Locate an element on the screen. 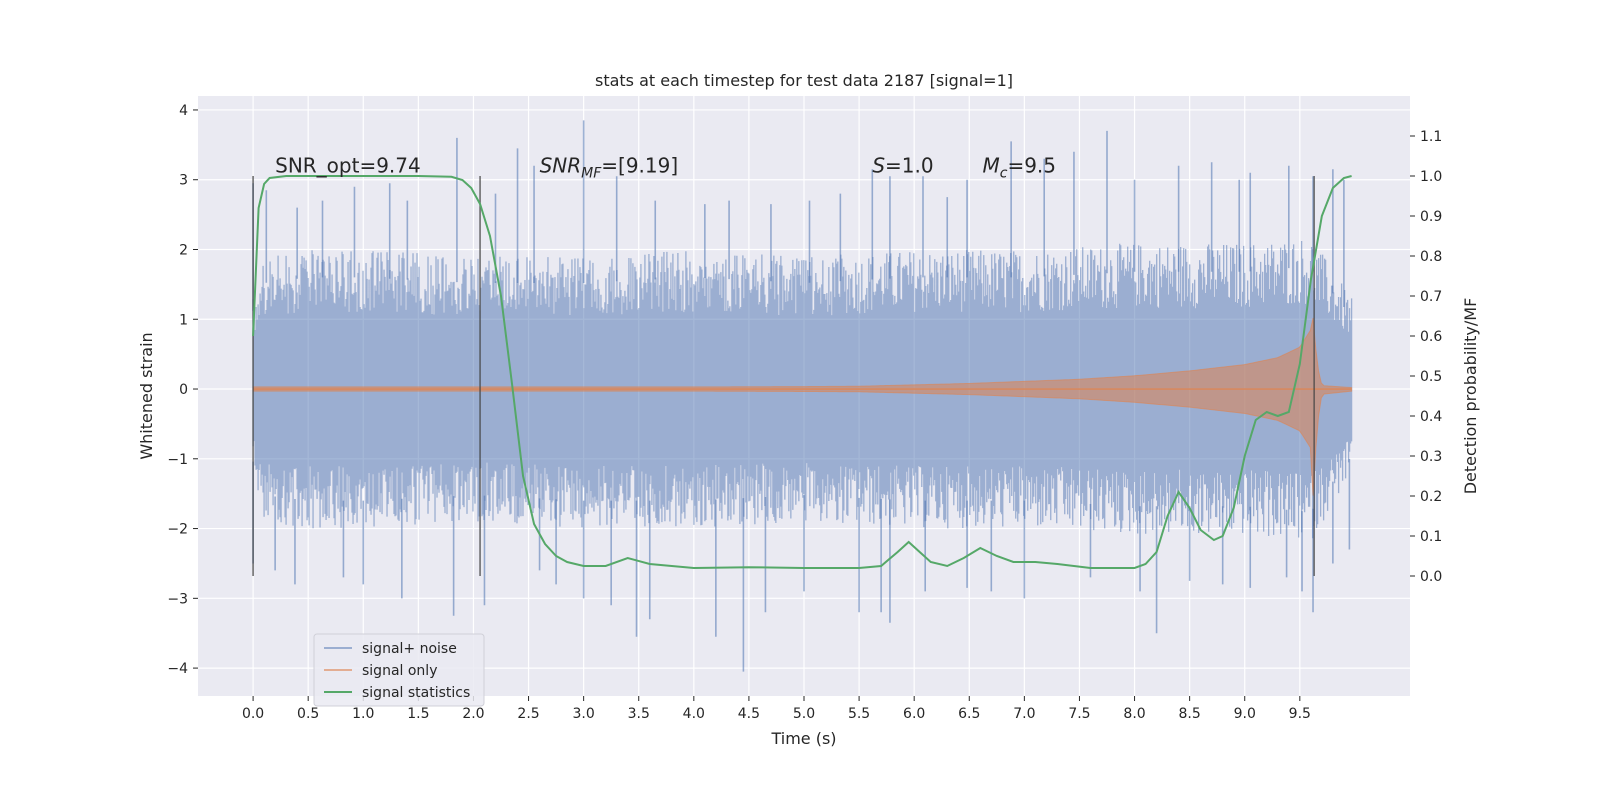  y-tick-label: −3 is located at coordinates (177, 599).